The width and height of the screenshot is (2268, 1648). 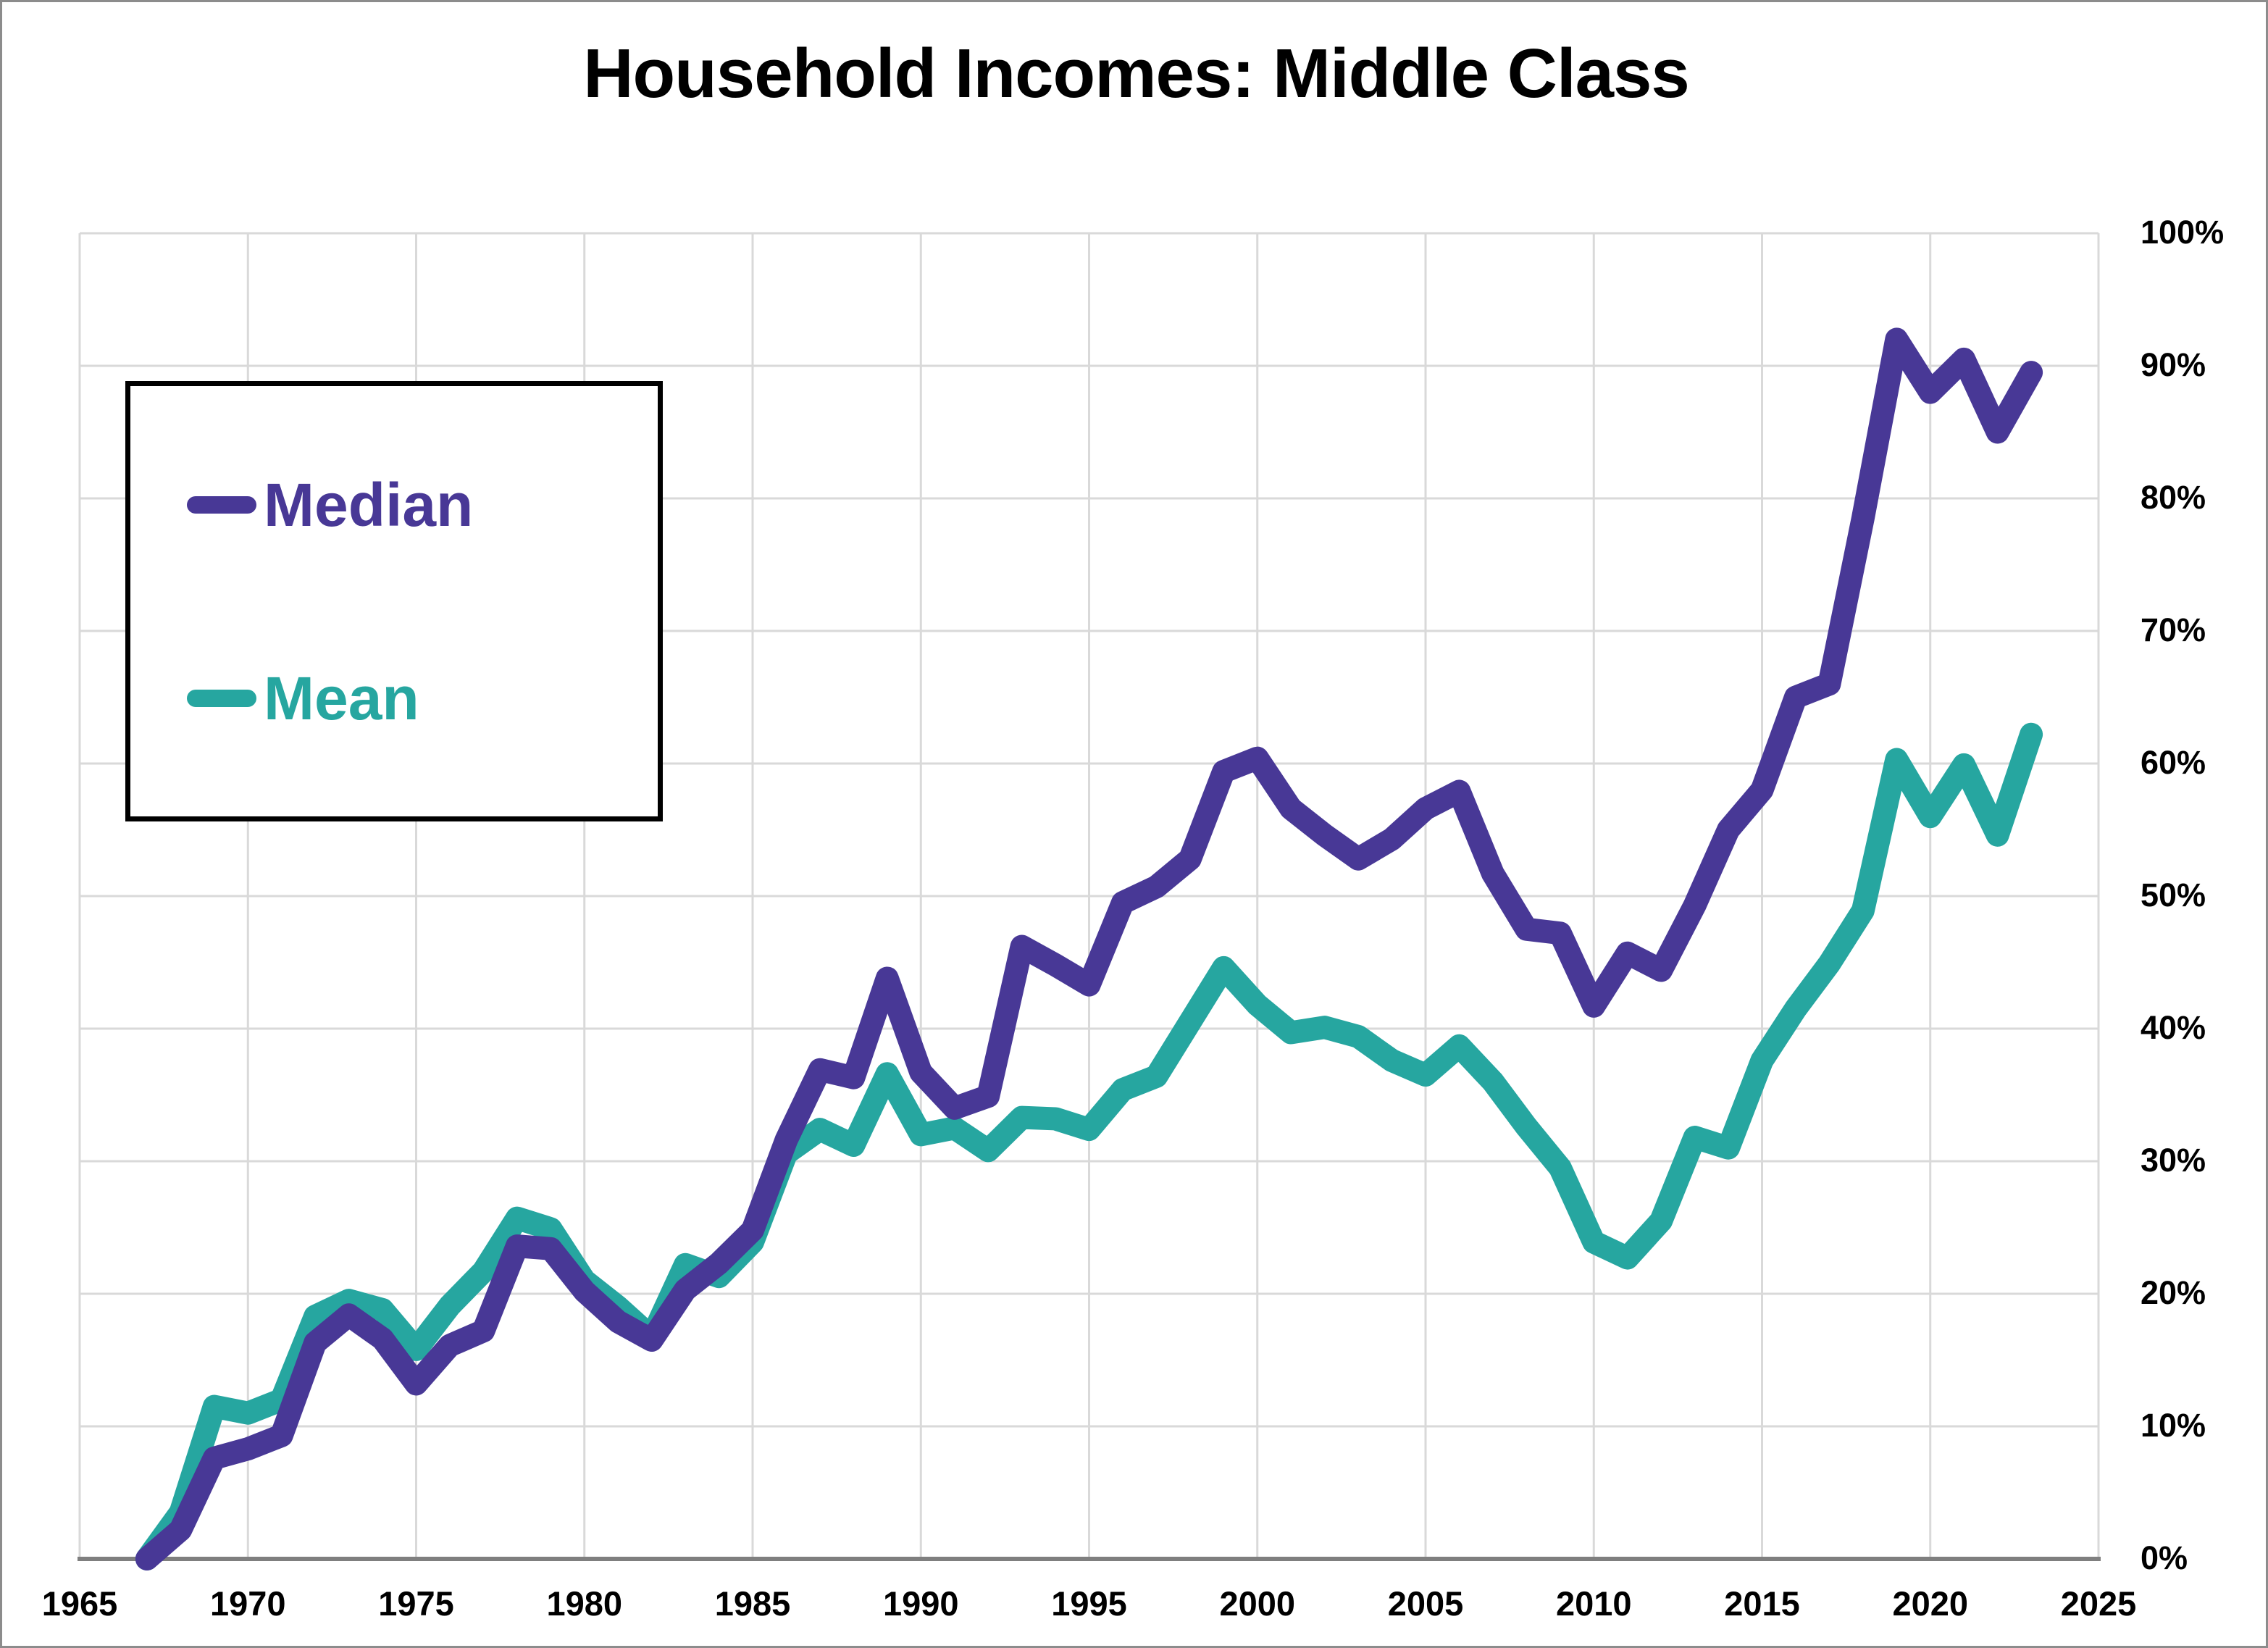 I want to click on y-tick-label-40: 40%, so click(x=2174, y=1027).